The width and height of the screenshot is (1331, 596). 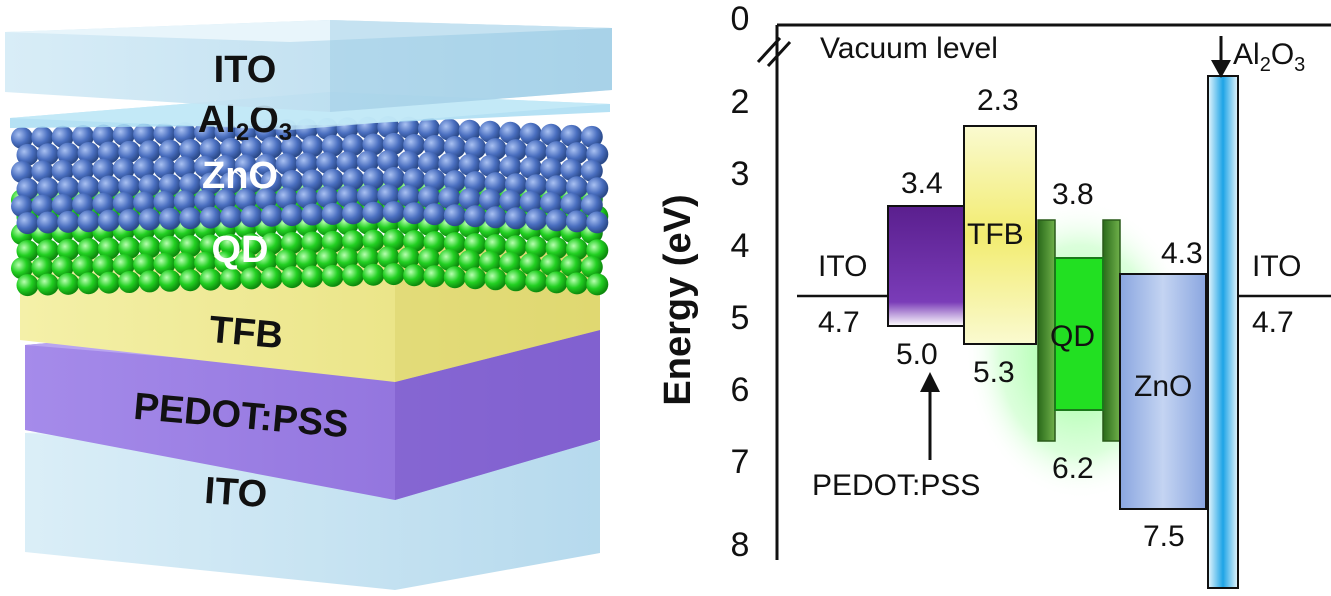 I want to click on stack-label-ito-bottom: ITO, so click(x=235, y=493).